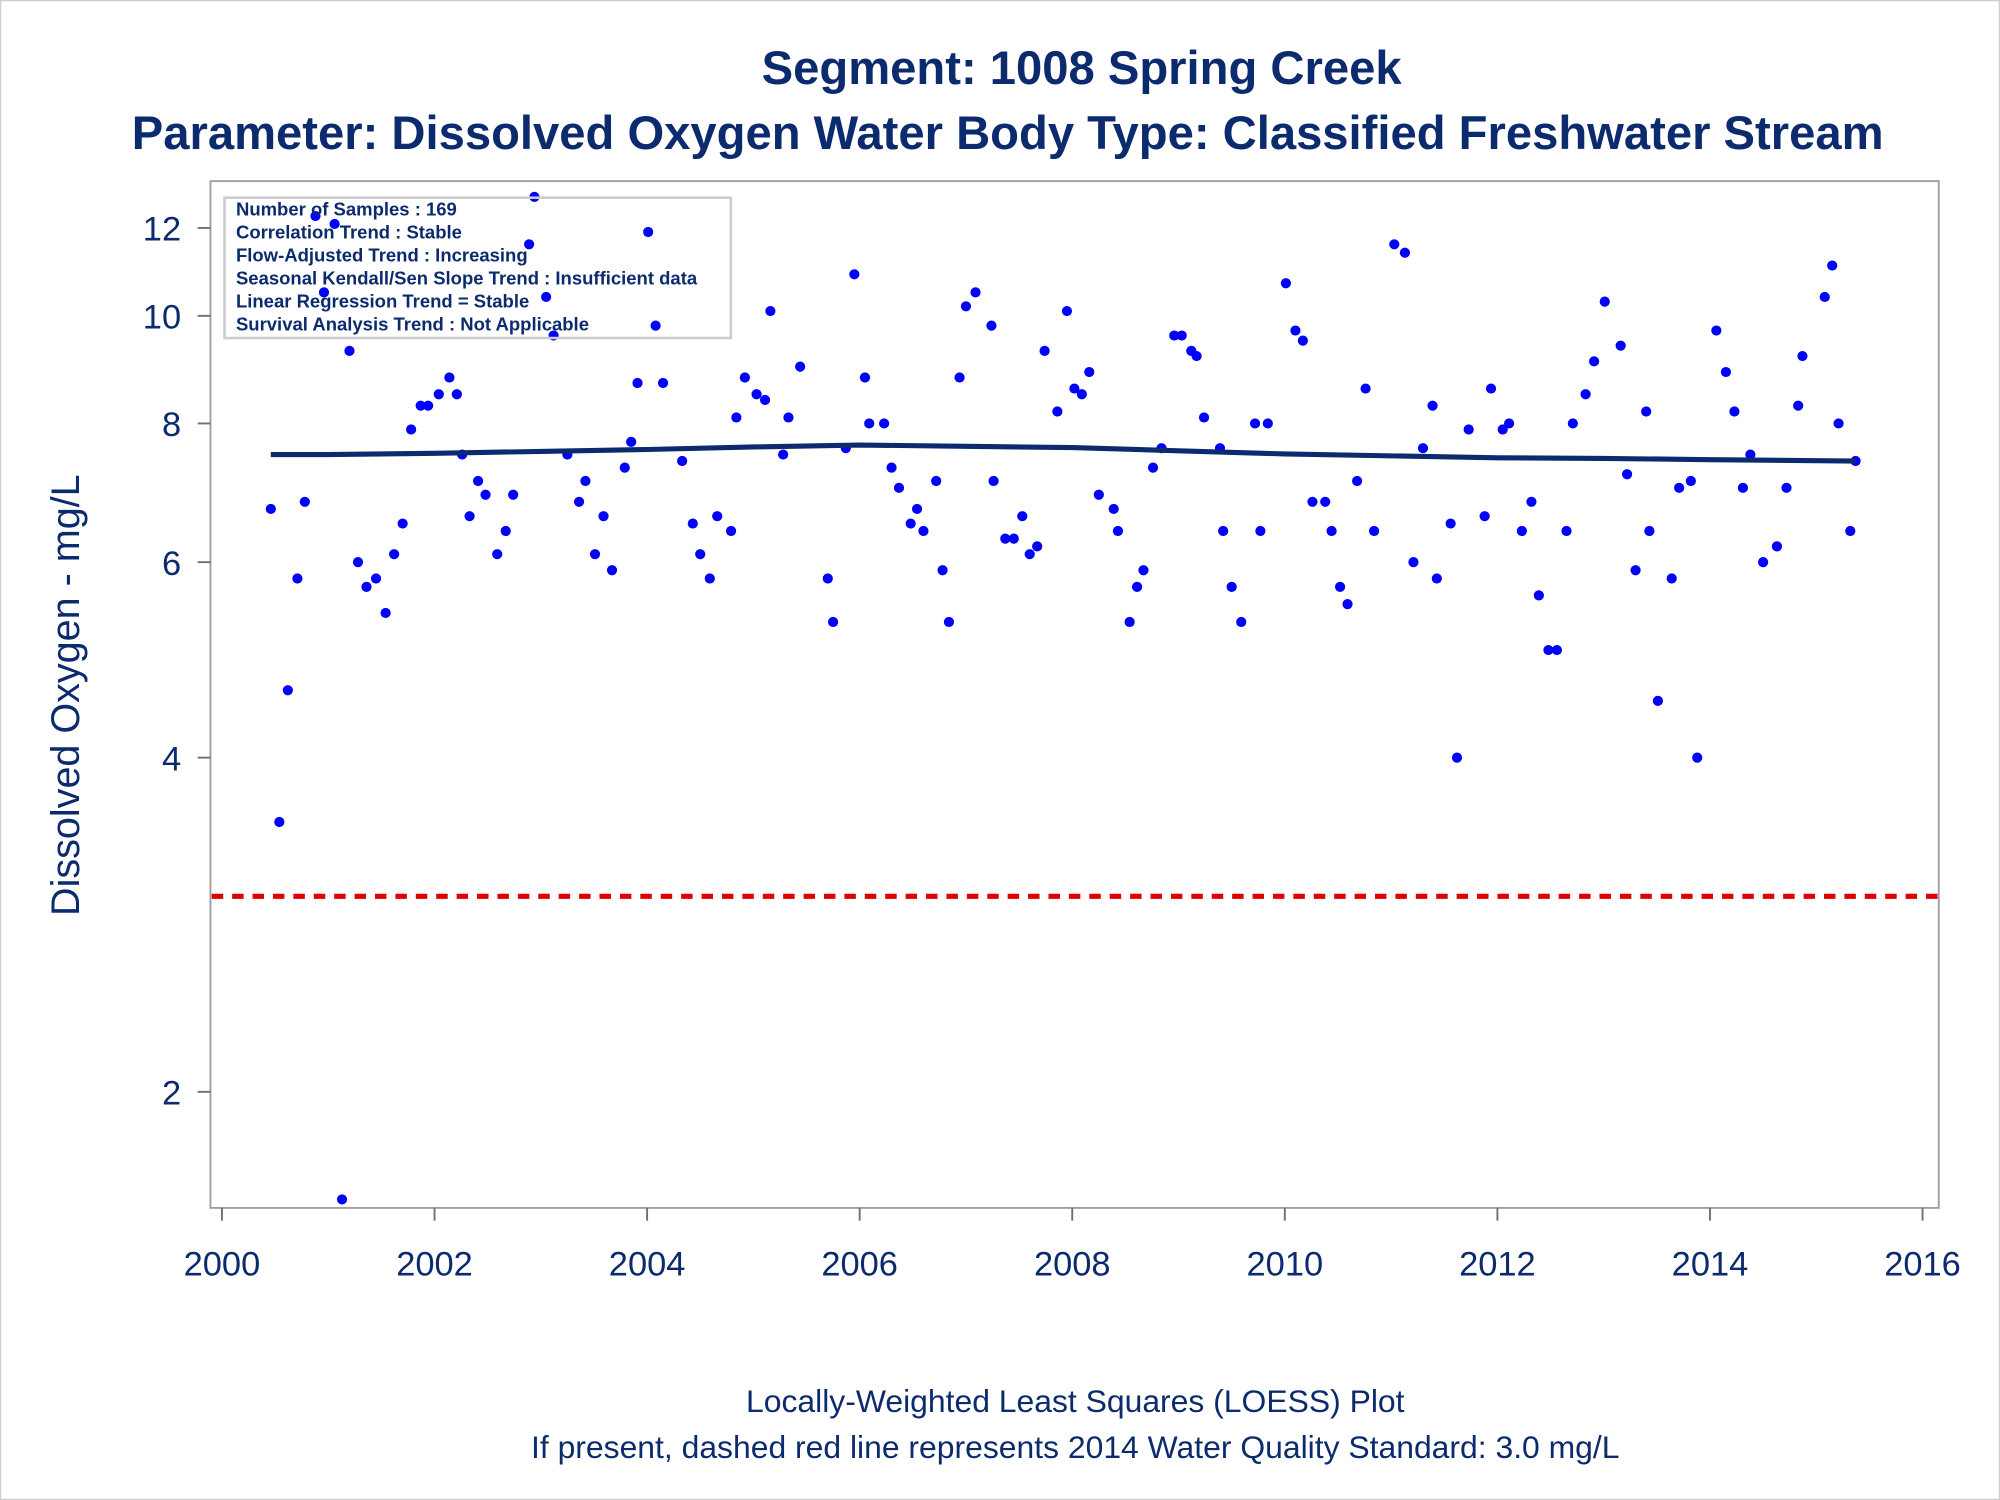 The width and height of the screenshot is (2000, 1500). Describe the element at coordinates (171, 759) in the screenshot. I see `y-tick-label: 4` at that location.